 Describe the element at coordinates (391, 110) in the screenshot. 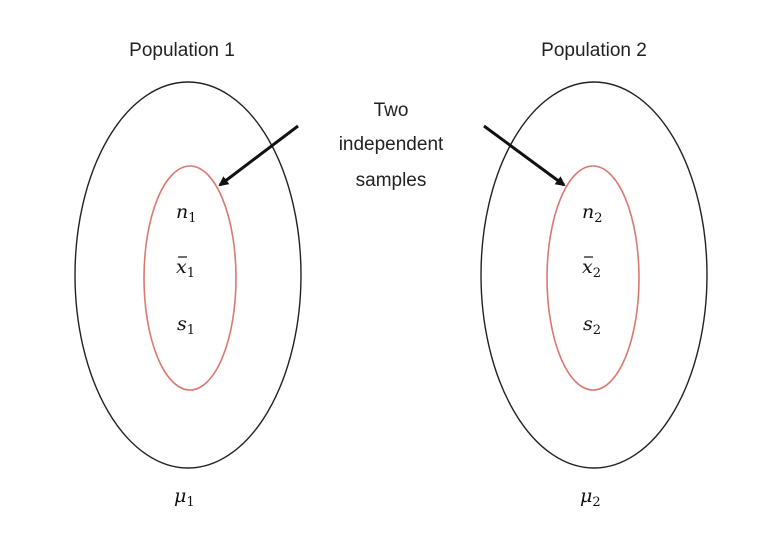

I see `center-label-line-1: Two` at that location.